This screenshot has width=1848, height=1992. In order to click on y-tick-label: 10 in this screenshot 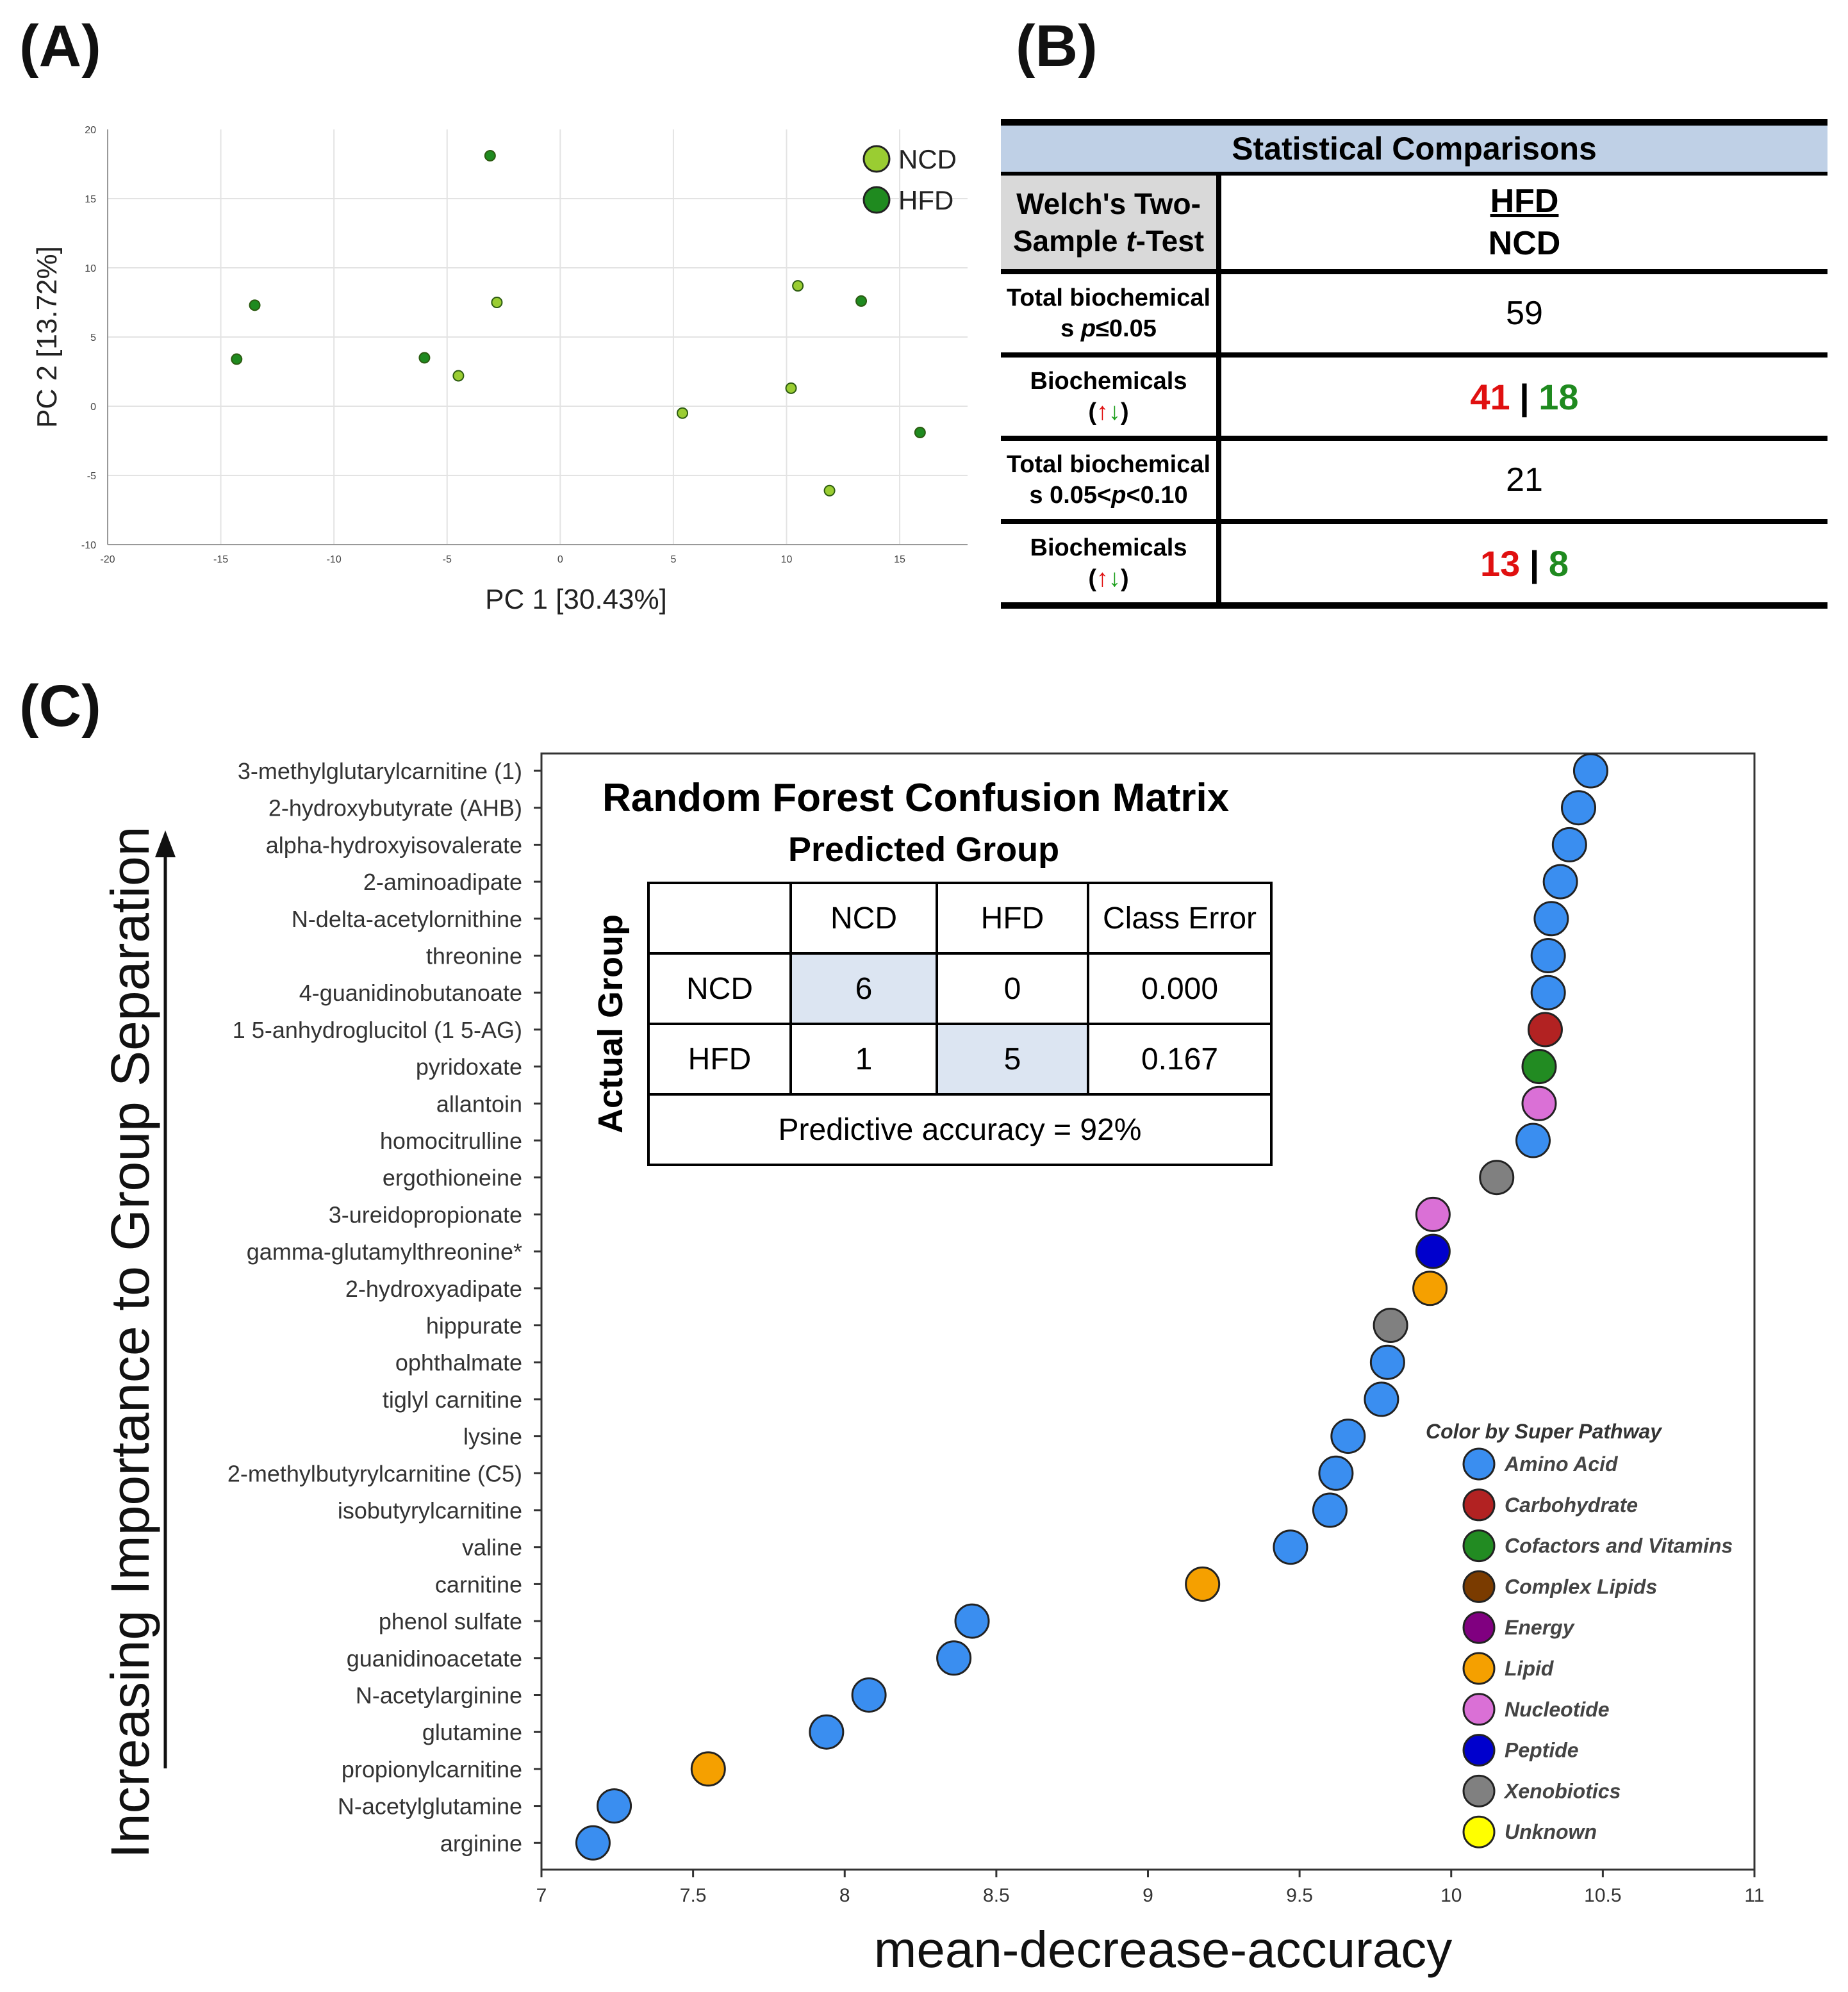, I will do `click(90, 268)`.